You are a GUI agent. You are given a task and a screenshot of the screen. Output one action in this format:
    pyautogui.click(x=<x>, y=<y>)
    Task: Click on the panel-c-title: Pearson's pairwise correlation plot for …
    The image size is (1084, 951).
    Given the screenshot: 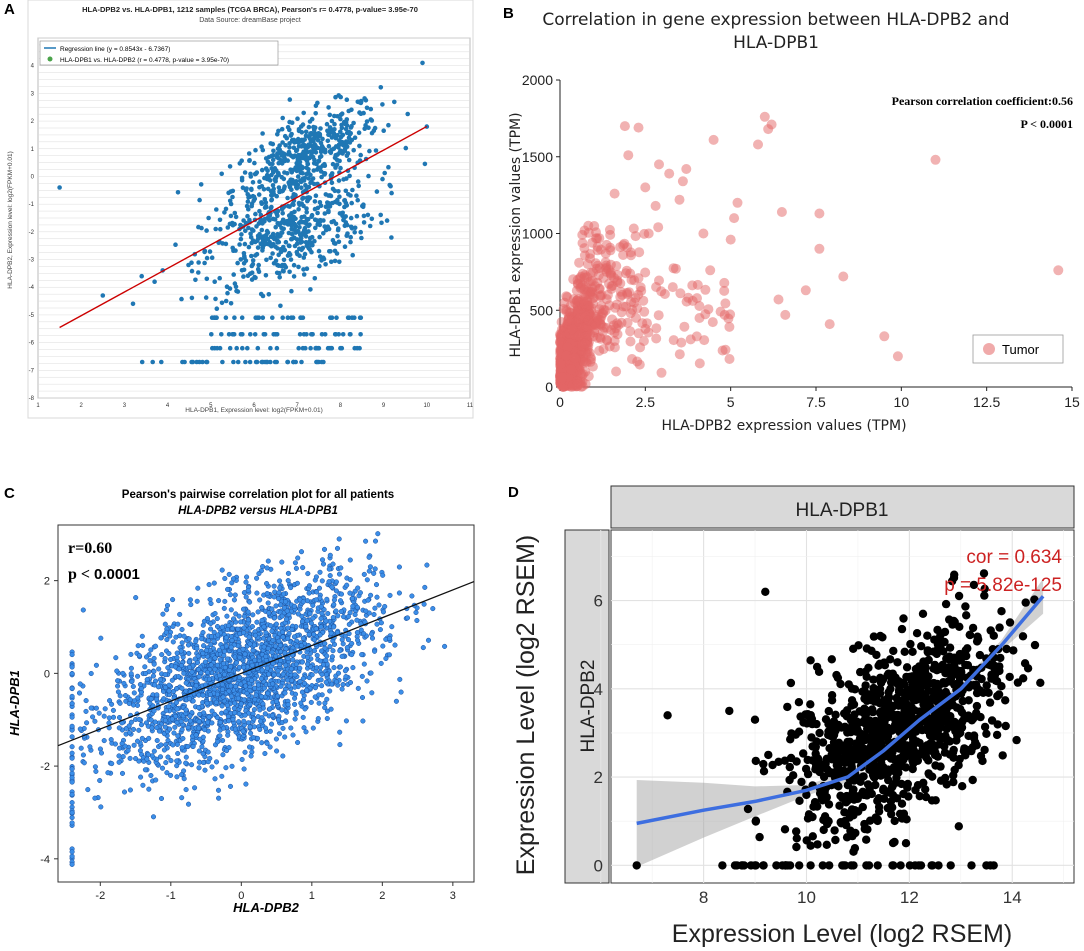 What is the action you would take?
    pyautogui.click(x=258, y=495)
    